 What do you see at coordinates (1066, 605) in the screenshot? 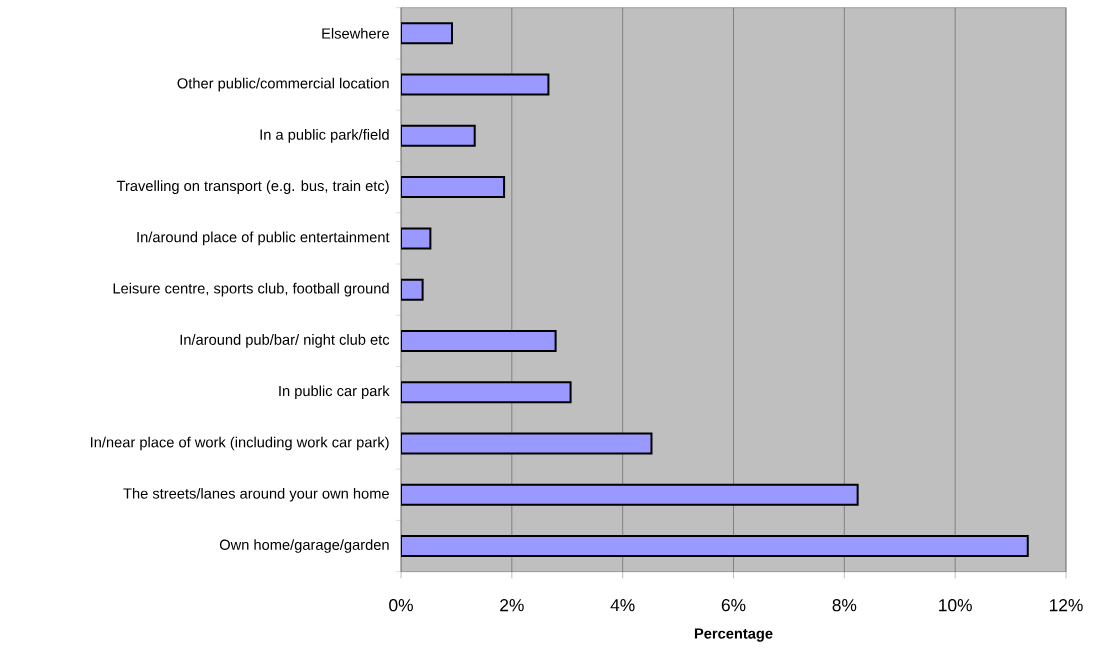
I see `x-tick-label: 12%` at bounding box center [1066, 605].